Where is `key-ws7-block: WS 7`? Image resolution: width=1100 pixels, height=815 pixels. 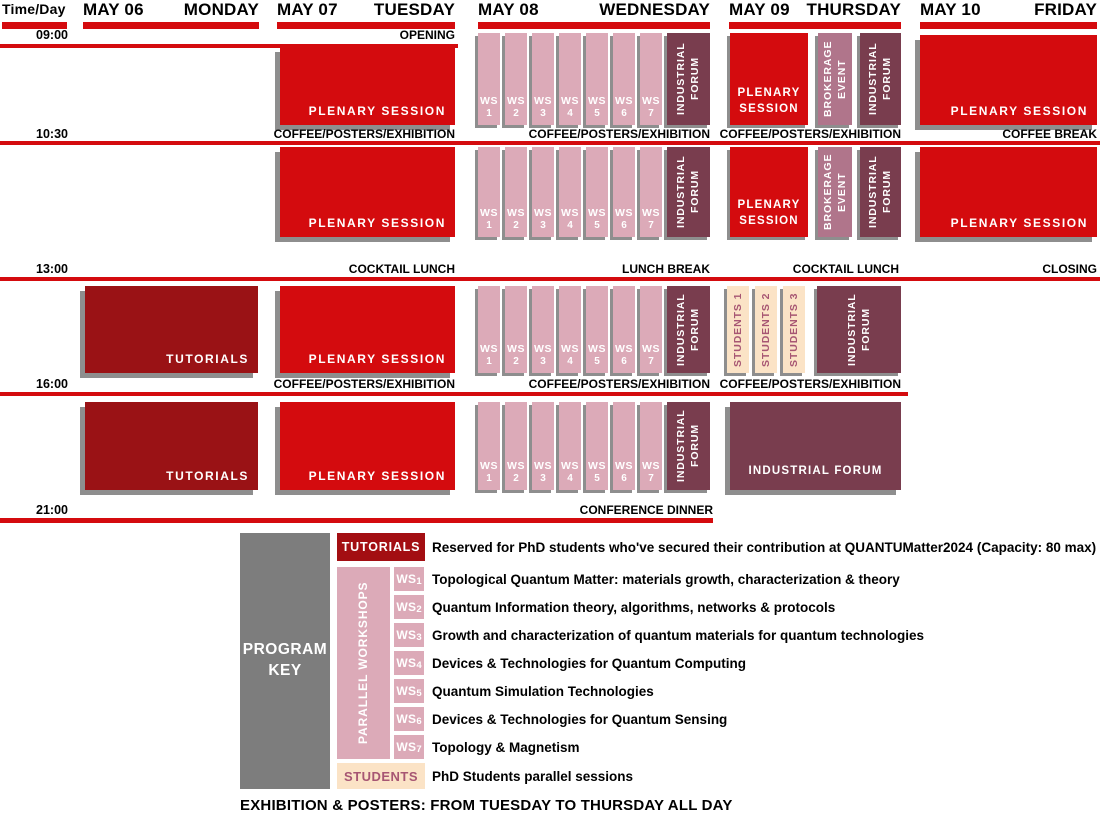 key-ws7-block: WS 7 is located at coordinates (409, 747).